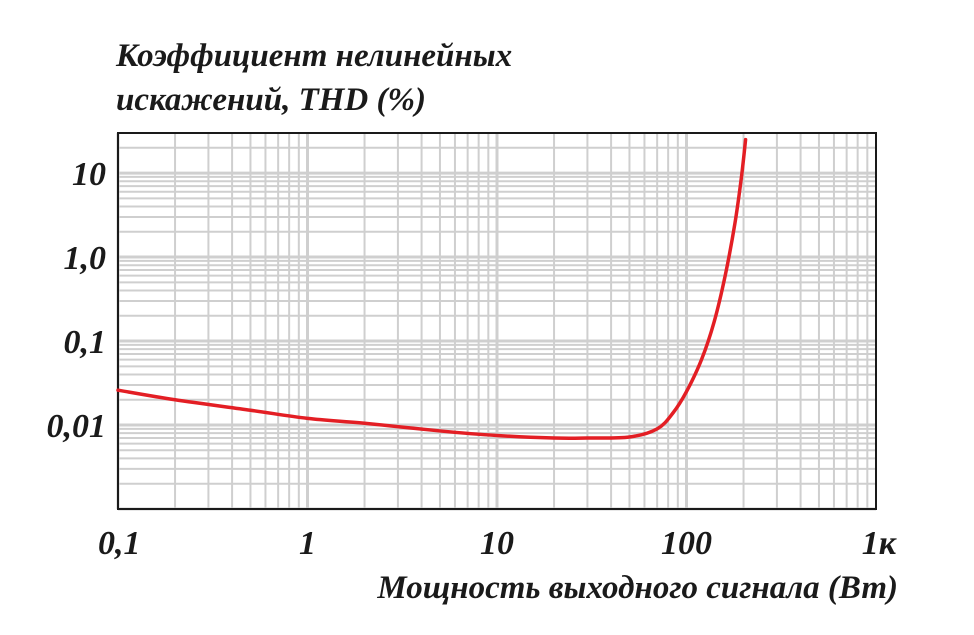  I want to click on x-tick-label: 100, so click(686, 543).